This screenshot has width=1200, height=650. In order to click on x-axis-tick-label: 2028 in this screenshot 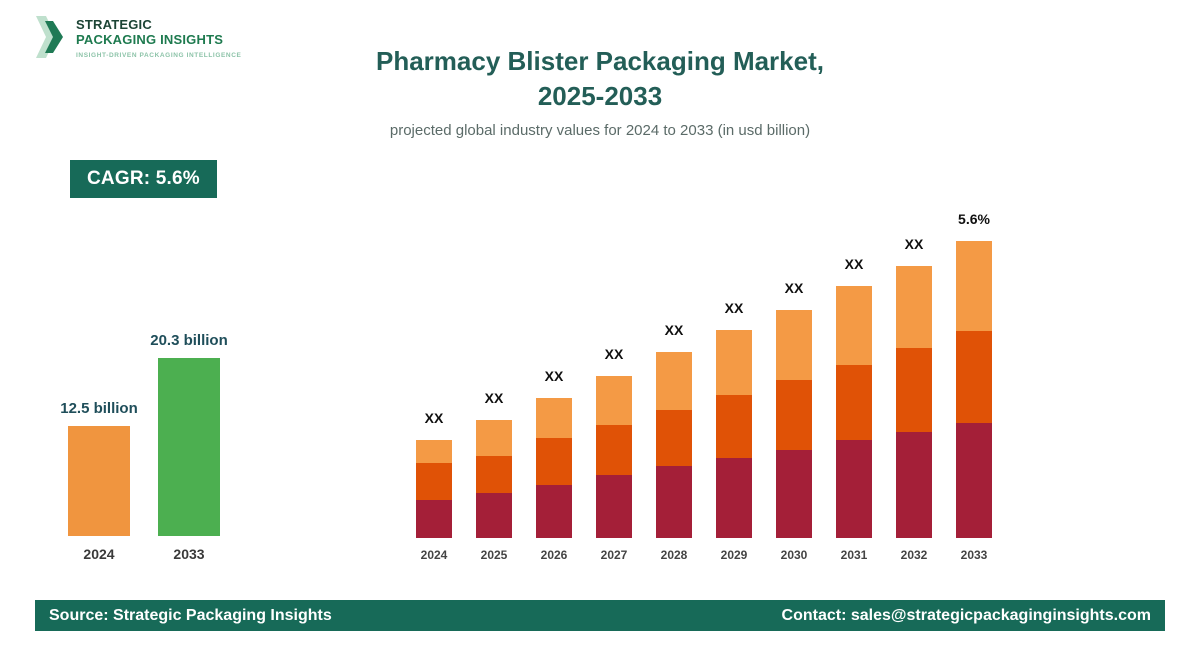, I will do `click(674, 555)`.